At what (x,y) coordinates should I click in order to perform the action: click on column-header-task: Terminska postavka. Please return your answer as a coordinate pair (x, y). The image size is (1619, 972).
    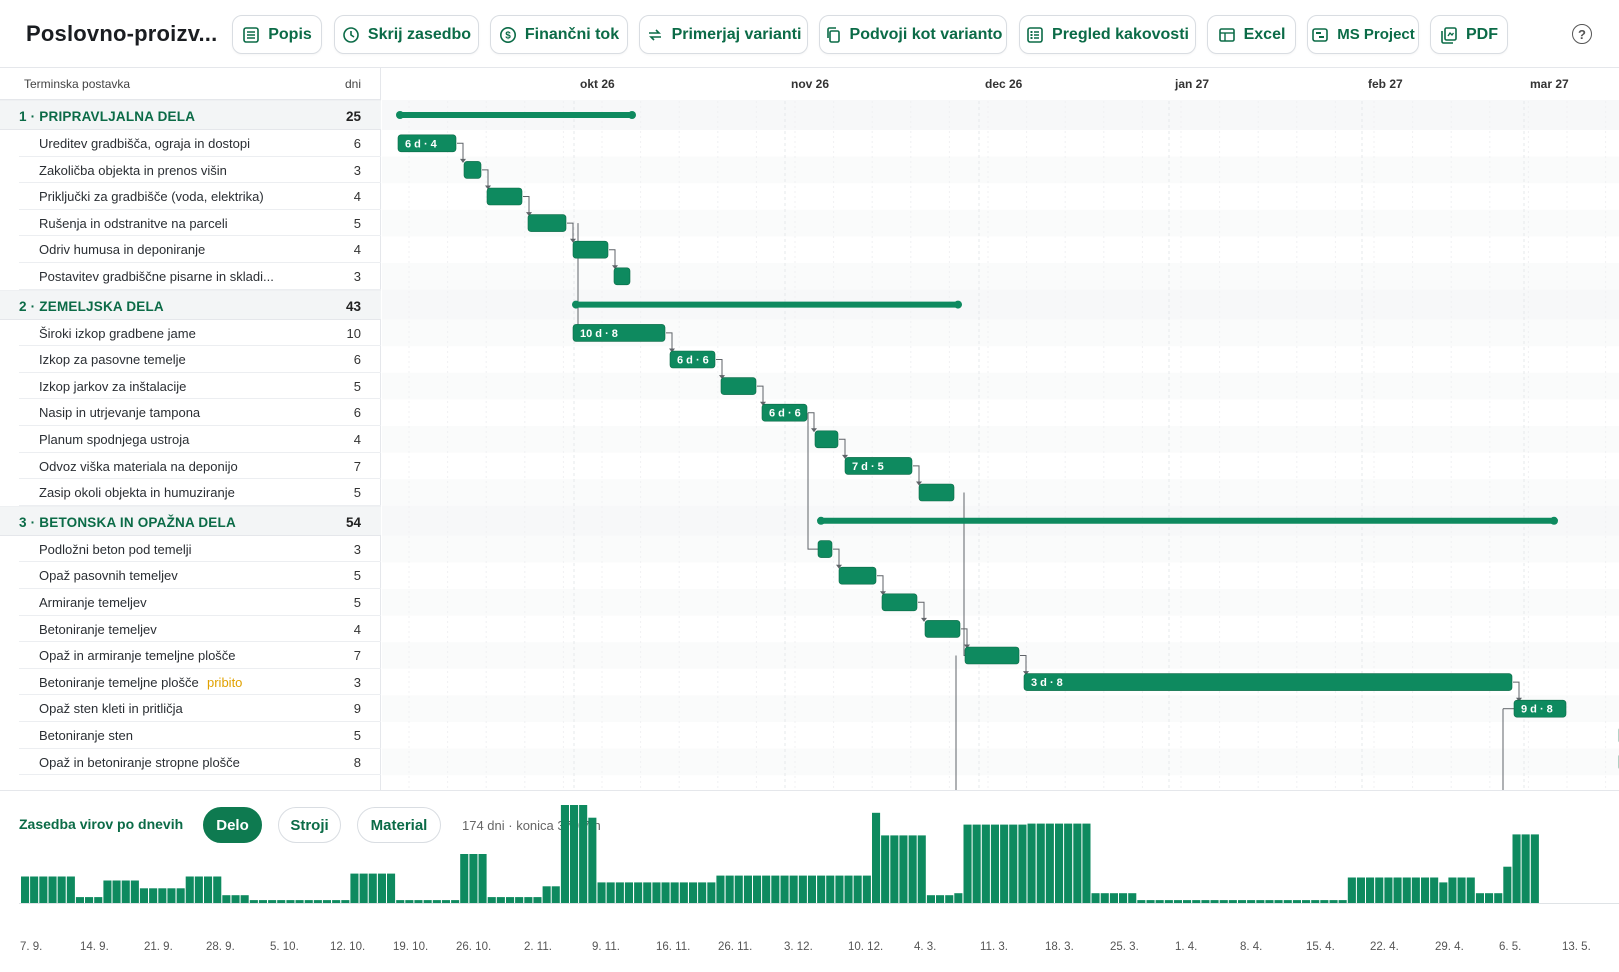
    Looking at the image, I should click on (77, 84).